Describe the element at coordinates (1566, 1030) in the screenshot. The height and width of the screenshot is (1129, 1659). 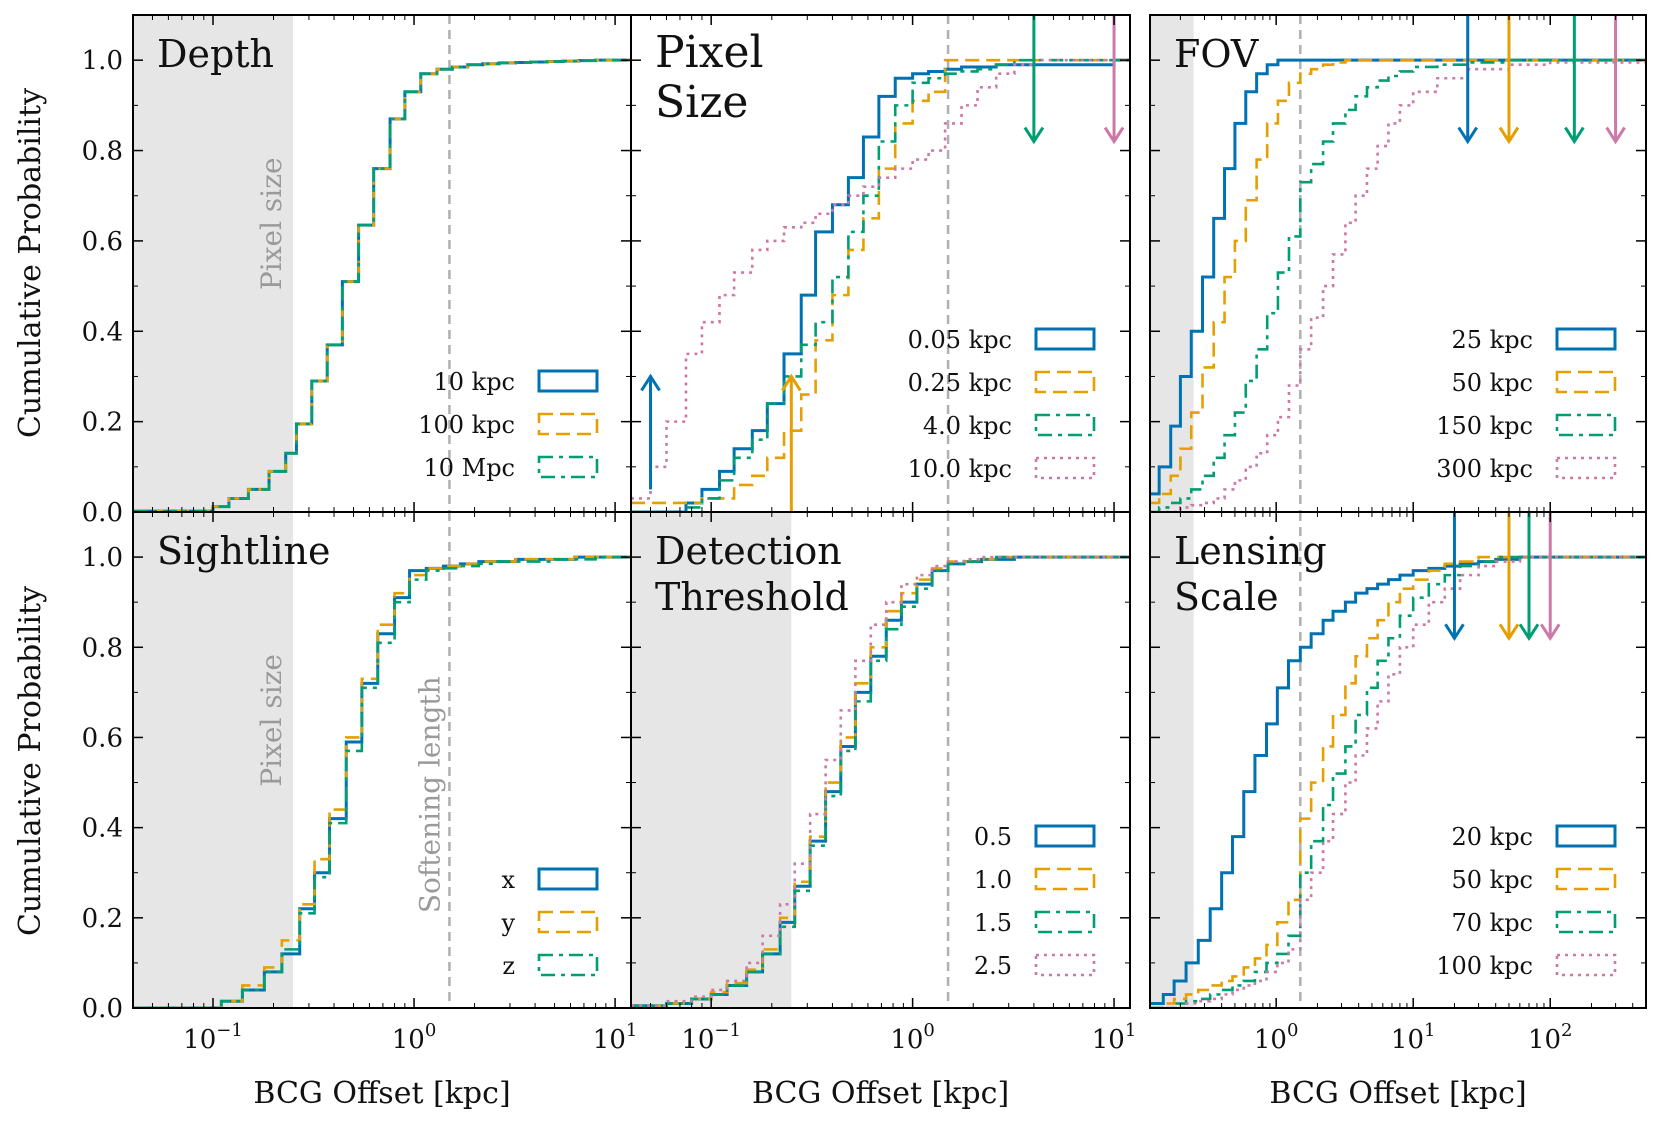
I see `x-tick-exp: 2` at that location.